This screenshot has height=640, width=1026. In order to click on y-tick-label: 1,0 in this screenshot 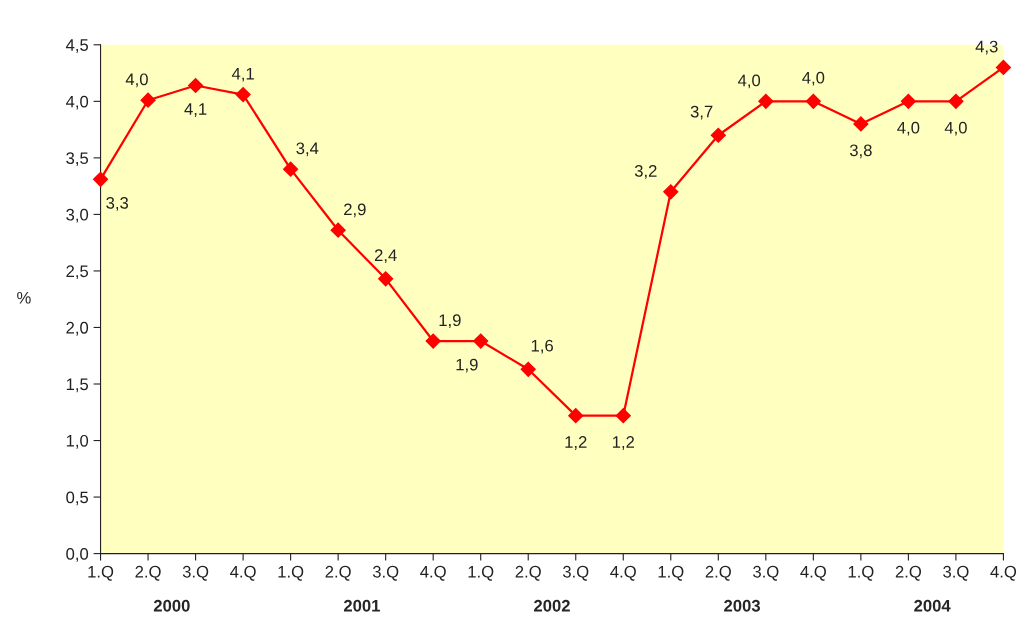, I will do `click(77, 441)`.